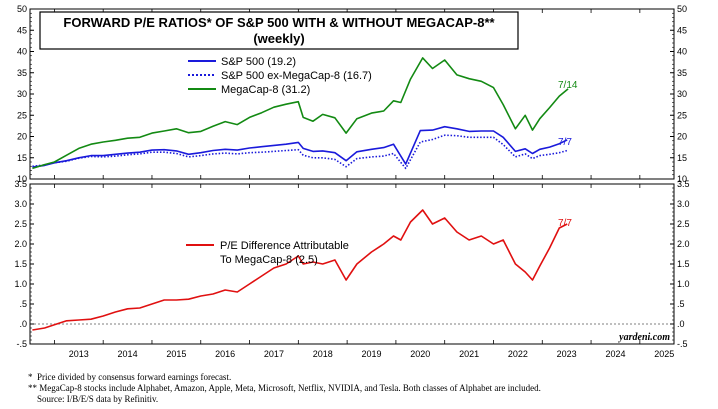 The height and width of the screenshot is (409, 718). Describe the element at coordinates (22, 52) in the screenshot. I see `y-tick-label-left: 40` at that location.